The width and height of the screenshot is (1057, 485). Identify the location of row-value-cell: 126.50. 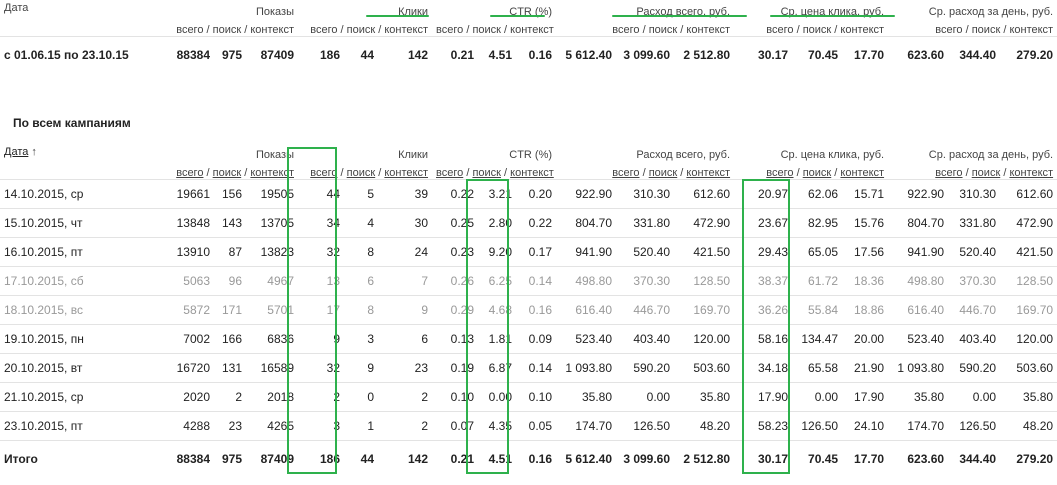
(974, 425).